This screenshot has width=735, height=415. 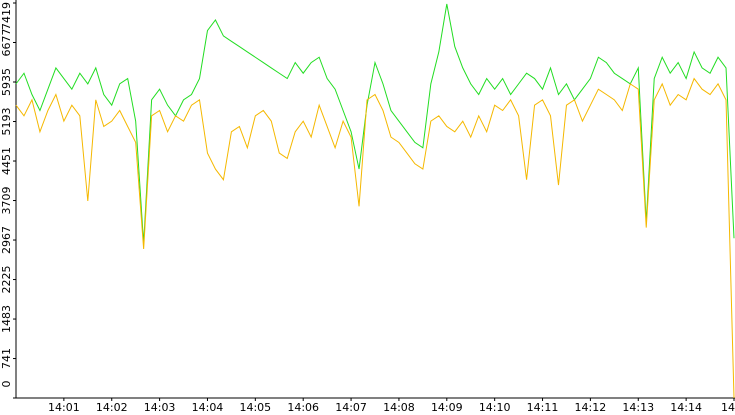 What do you see at coordinates (591, 407) in the screenshot?
I see `x-tick-label: 14:12` at bounding box center [591, 407].